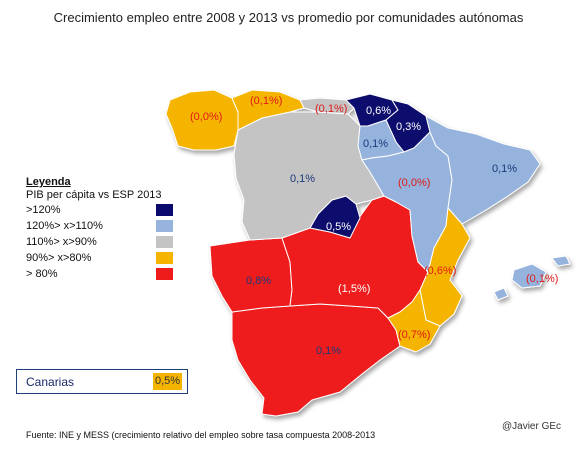 This screenshot has width=577, height=456. Describe the element at coordinates (59, 258) in the screenshot. I see `legend-label: 90%> x>80%` at that location.